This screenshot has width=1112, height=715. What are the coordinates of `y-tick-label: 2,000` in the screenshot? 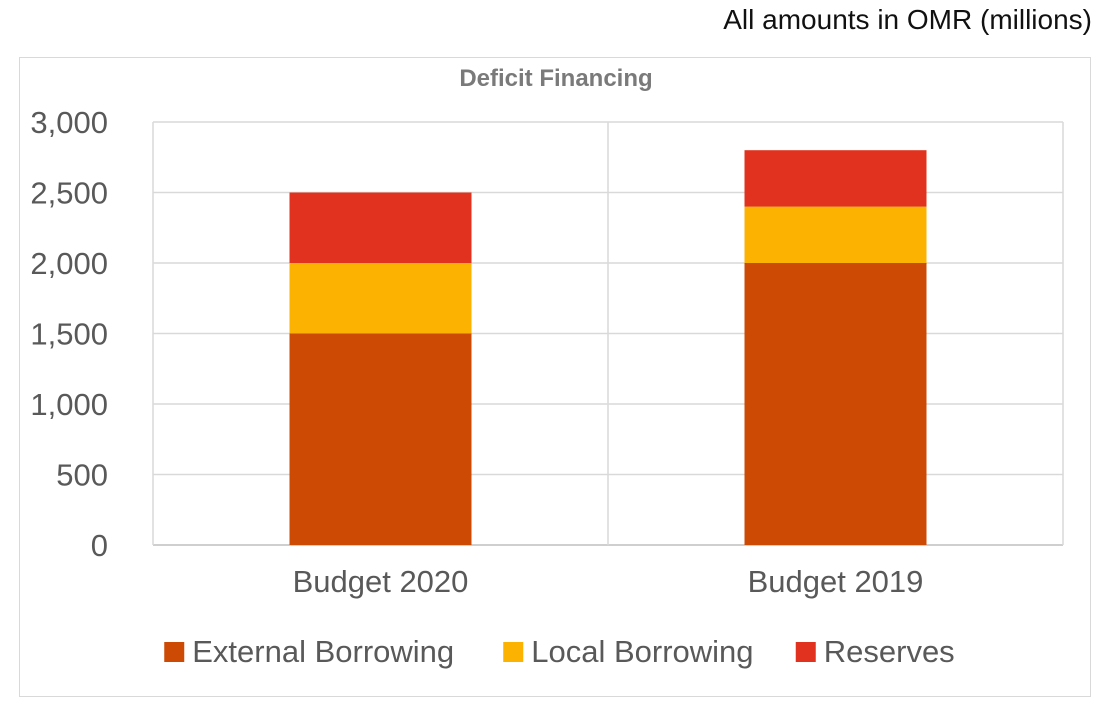 It's located at (69, 263).